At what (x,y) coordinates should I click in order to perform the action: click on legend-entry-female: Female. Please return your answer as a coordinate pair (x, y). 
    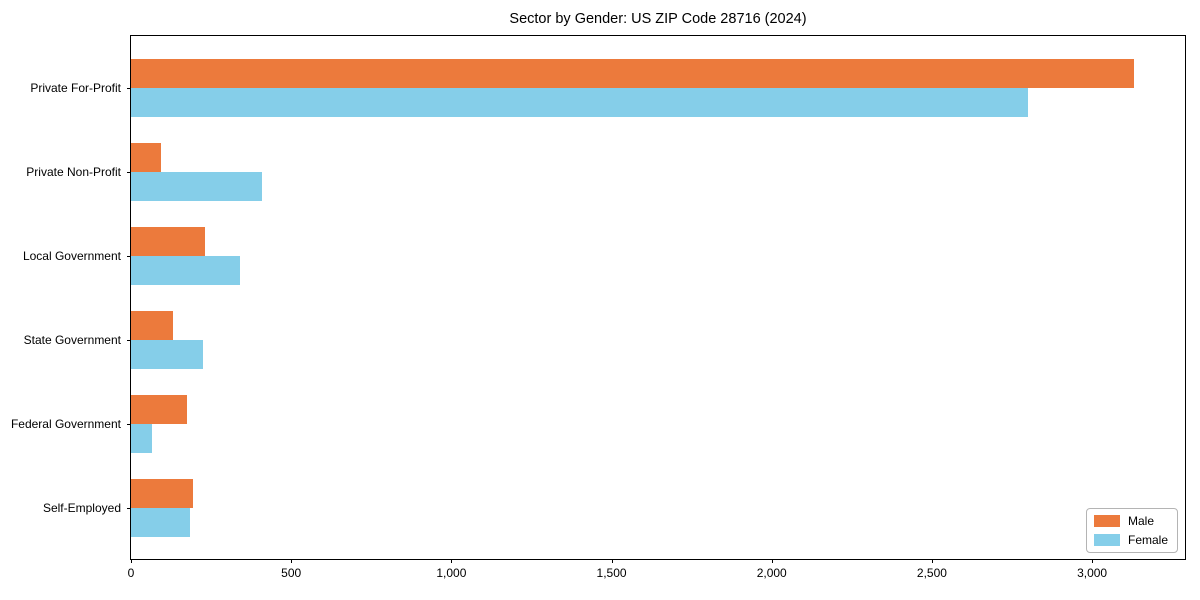
    Looking at the image, I should click on (1130, 540).